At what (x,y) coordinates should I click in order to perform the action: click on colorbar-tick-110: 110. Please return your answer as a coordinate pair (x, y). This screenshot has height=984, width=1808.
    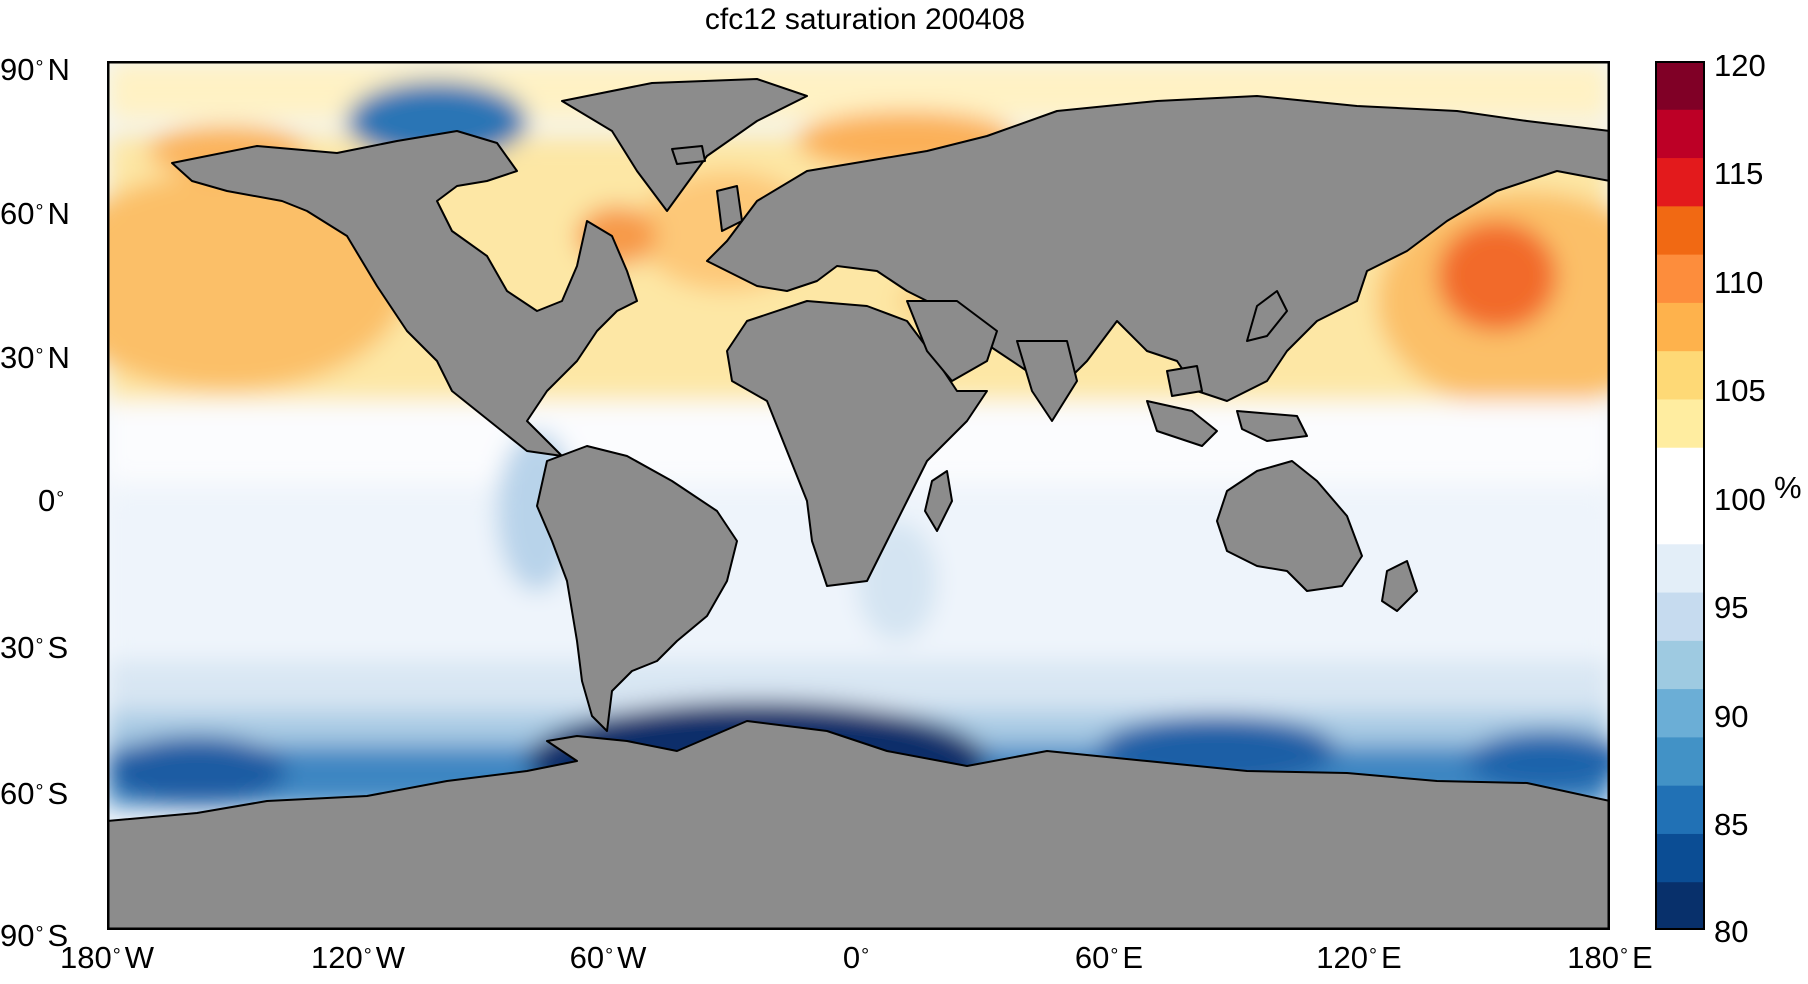
    Looking at the image, I should click on (1739, 282).